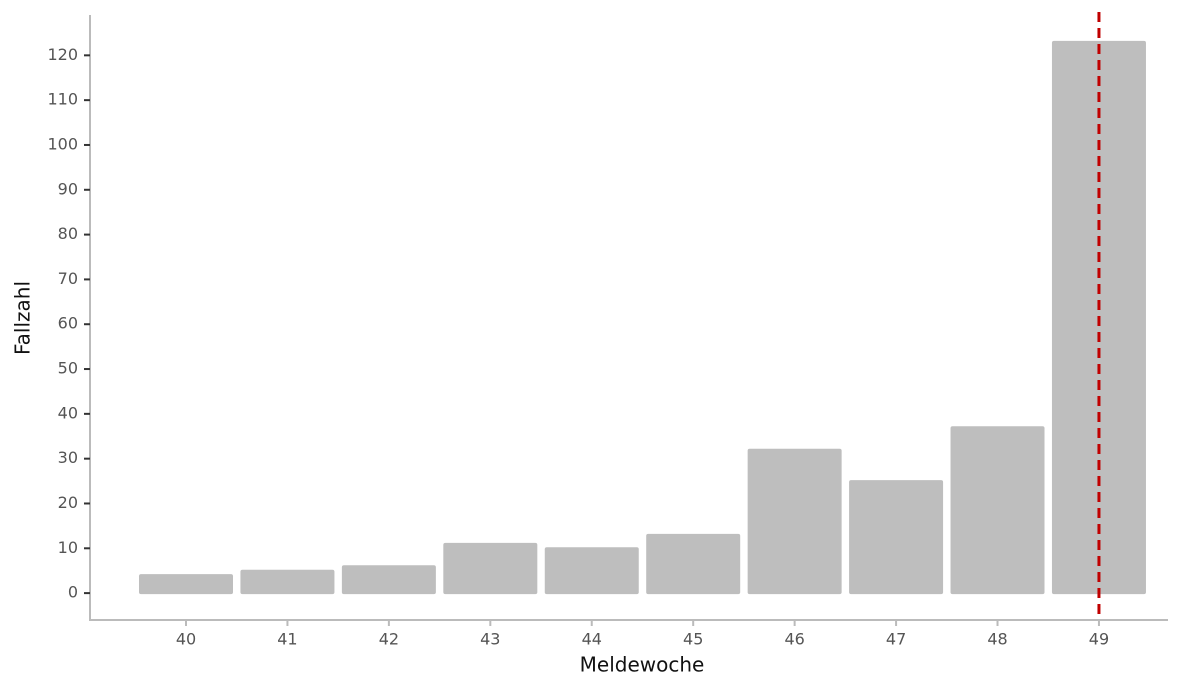 Image resolution: width=1184 pixels, height=677 pixels. I want to click on x-tick-label: 40, so click(186, 639).